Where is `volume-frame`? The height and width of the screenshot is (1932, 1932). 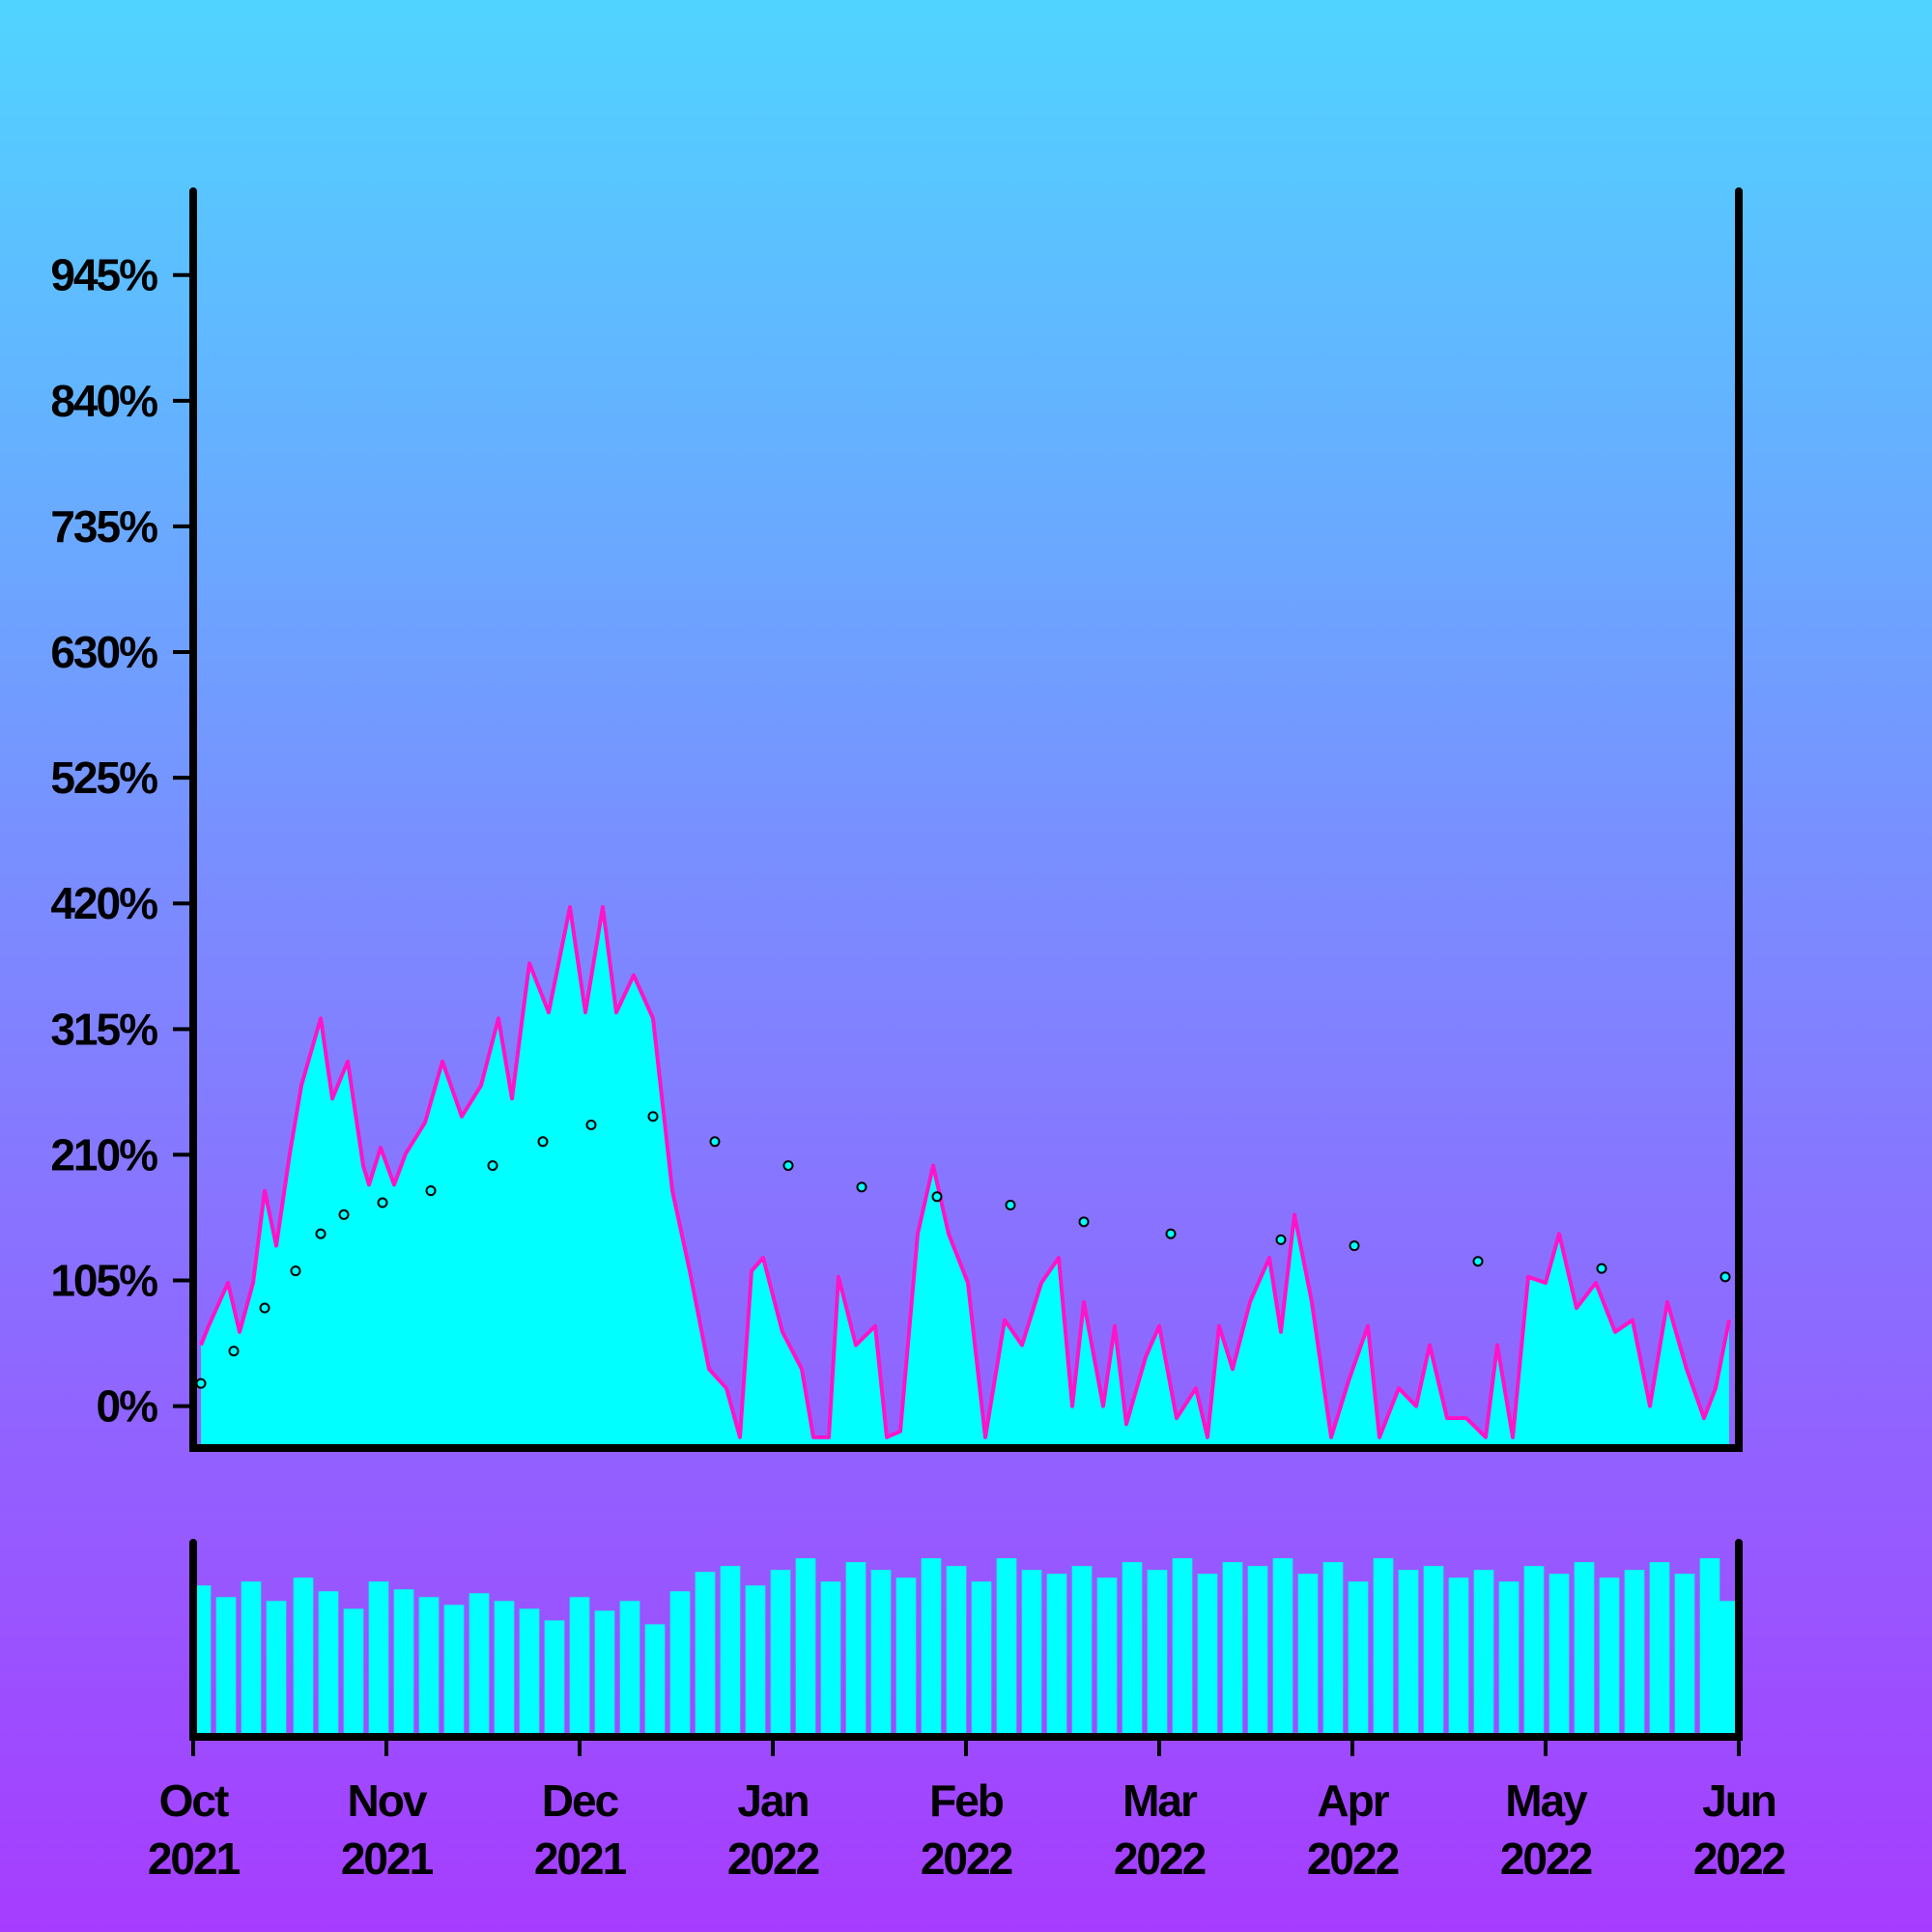
volume-frame is located at coordinates (966, 1640).